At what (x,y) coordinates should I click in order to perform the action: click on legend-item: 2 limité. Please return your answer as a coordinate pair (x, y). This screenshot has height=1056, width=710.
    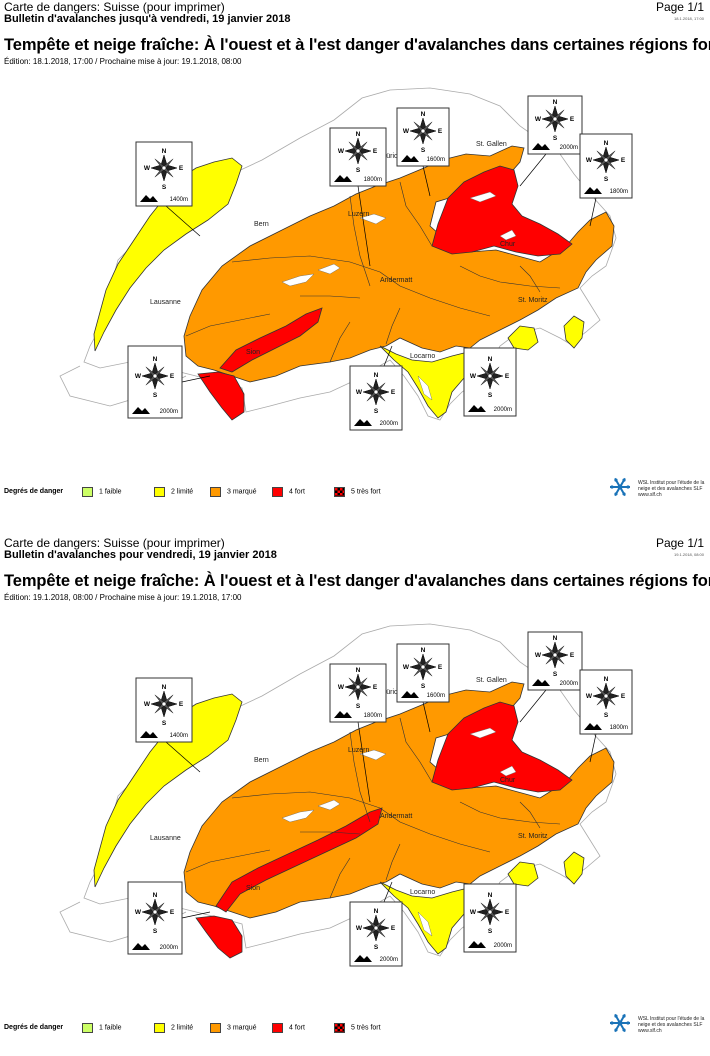
    Looking at the image, I should click on (173, 1028).